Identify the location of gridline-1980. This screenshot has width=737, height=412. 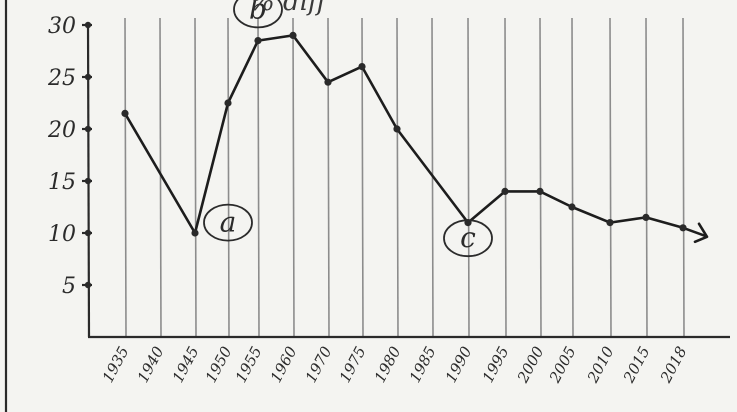
(397, 177).